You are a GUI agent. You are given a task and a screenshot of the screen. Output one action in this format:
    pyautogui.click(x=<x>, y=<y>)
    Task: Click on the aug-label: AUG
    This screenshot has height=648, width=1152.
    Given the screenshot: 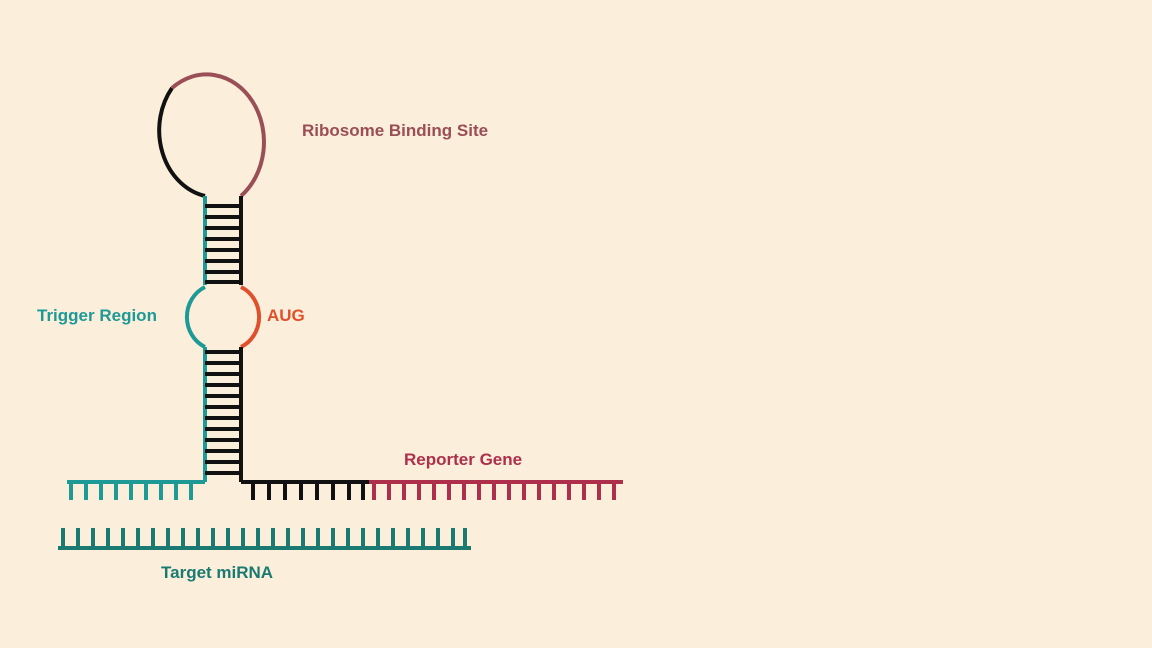 What is the action you would take?
    pyautogui.click(x=286, y=315)
    